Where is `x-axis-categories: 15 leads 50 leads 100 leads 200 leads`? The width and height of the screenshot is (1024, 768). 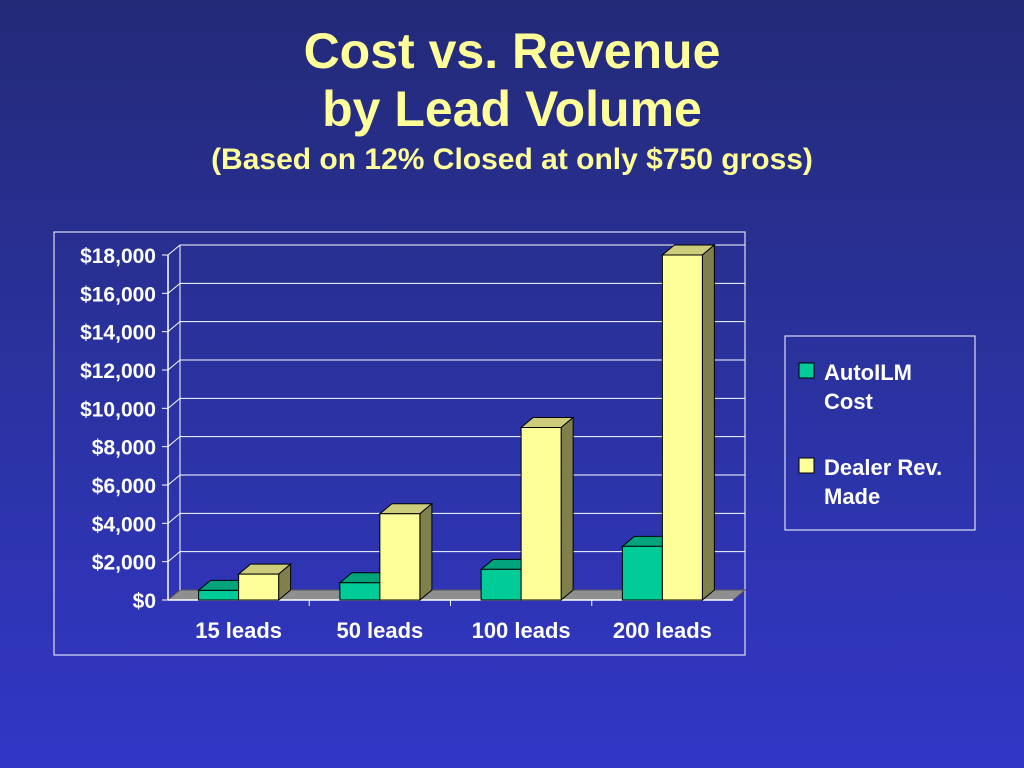
x-axis-categories: 15 leads 50 leads 100 leads 200 leads is located at coordinates (453, 621).